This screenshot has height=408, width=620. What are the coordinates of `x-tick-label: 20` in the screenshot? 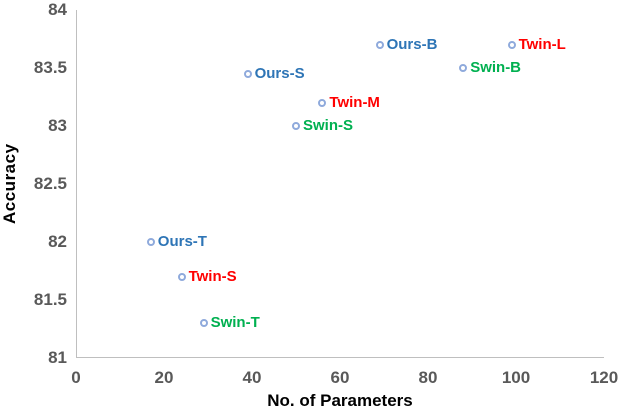 It's located at (164, 377).